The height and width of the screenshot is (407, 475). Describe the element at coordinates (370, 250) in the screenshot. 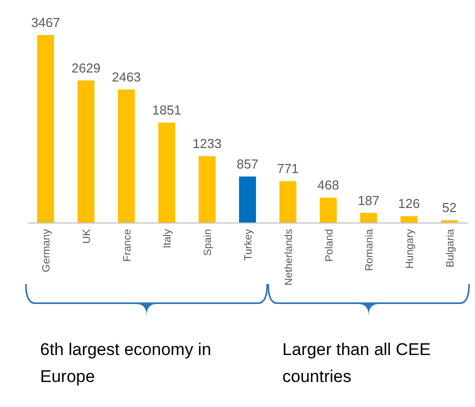

I see `x-tick-label: Romania` at that location.